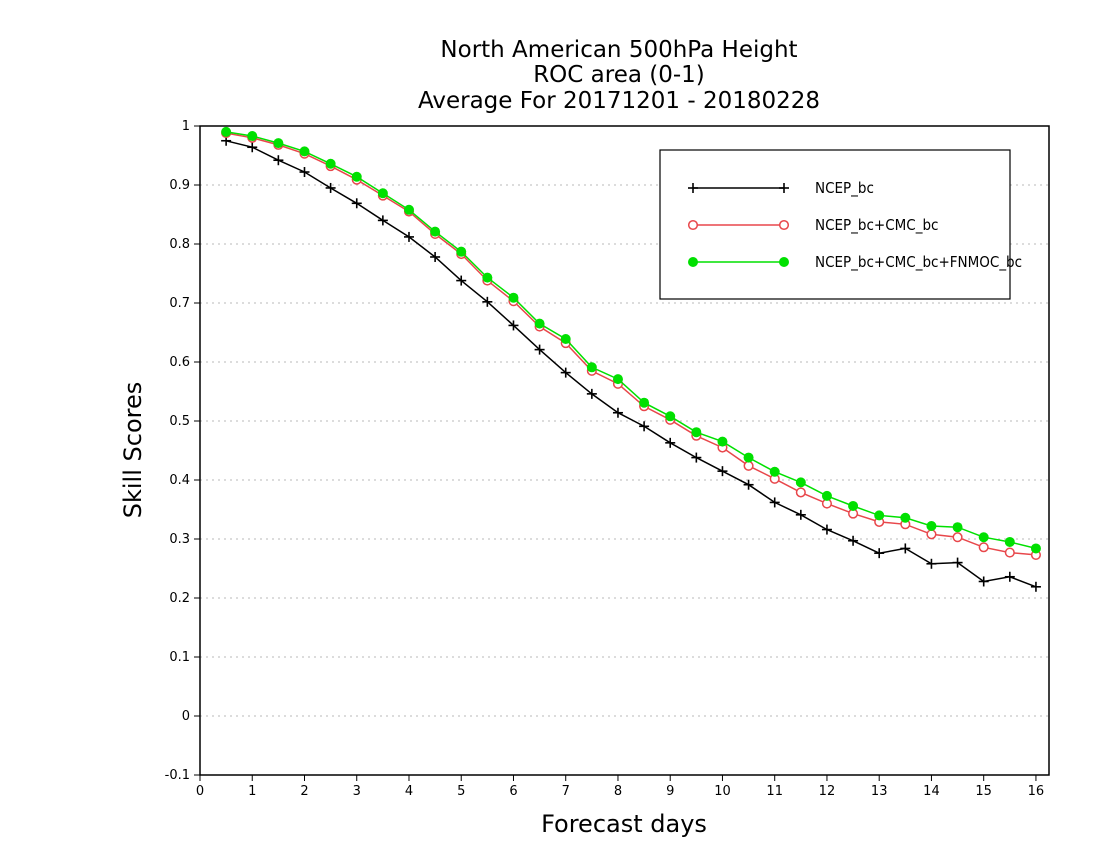  What do you see at coordinates (844, 188) in the screenshot?
I see `legend-label: NCEP_bc` at bounding box center [844, 188].